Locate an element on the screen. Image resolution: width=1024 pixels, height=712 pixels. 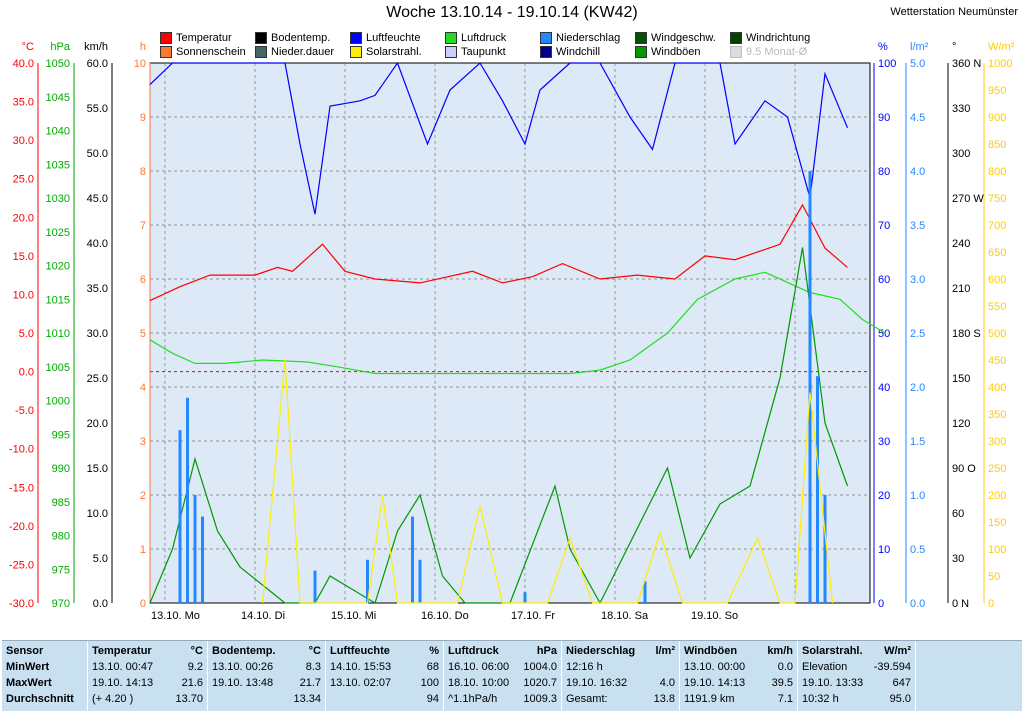
stats-column-title: Windböen is located at coordinates (711, 651).